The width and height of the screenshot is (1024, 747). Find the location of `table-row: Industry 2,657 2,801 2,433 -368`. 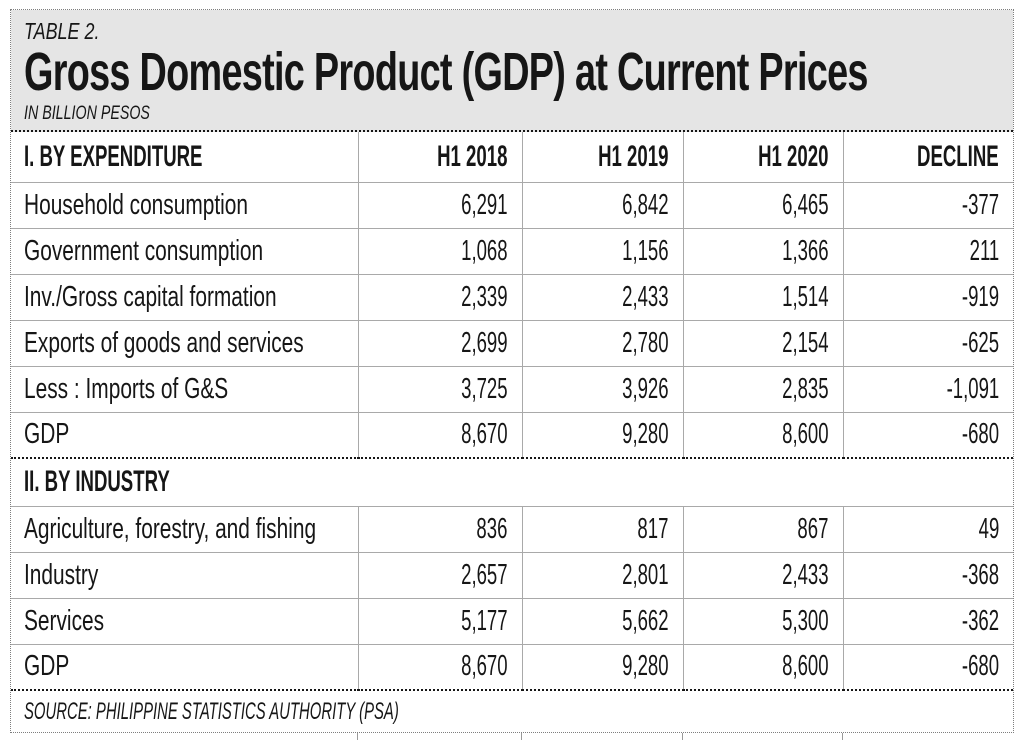

table-row: Industry 2,657 2,801 2,433 -368 is located at coordinates (512, 575).